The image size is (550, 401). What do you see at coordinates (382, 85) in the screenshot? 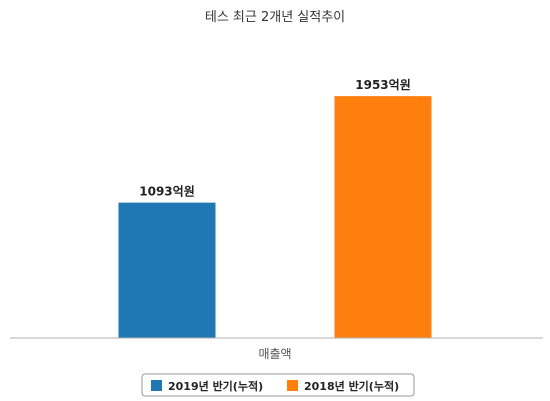
I see `bar-value-label-2: 1953억원` at bounding box center [382, 85].